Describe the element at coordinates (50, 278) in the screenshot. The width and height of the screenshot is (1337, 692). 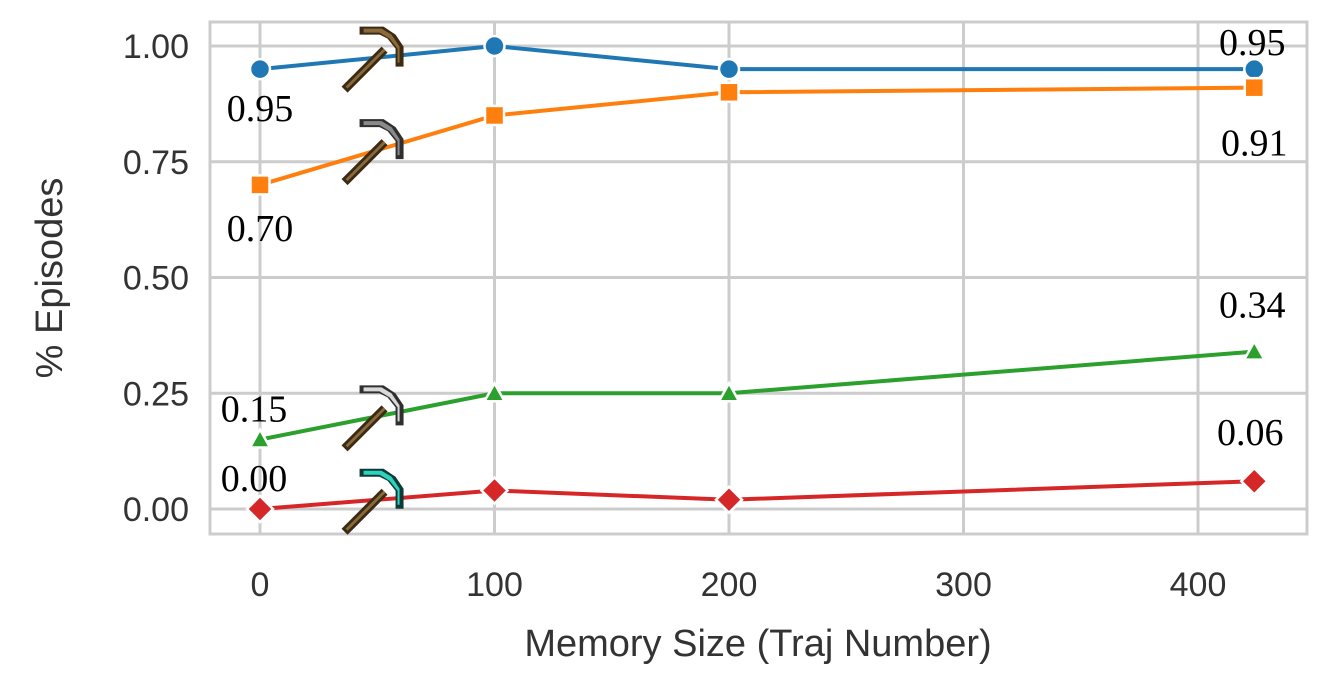
I see `y-axis-title: % Episodes` at that location.